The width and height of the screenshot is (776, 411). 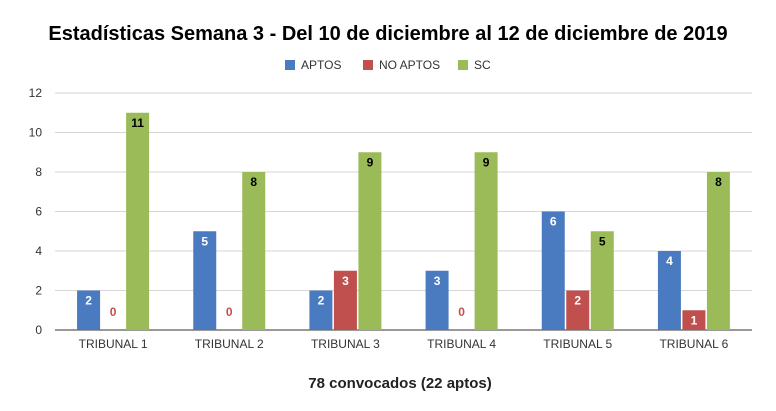 I want to click on x-tick-label: TRIBUNAL 4, so click(x=461, y=344).